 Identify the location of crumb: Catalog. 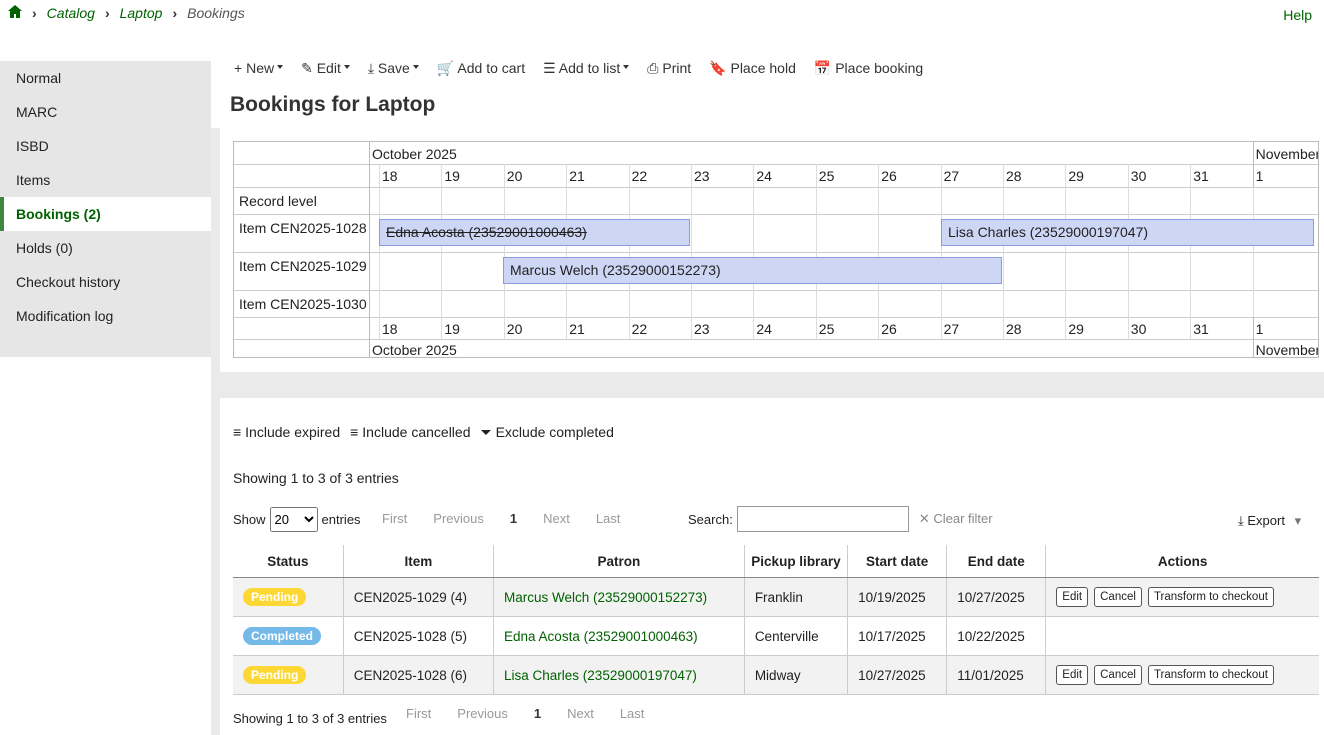
(70, 13).